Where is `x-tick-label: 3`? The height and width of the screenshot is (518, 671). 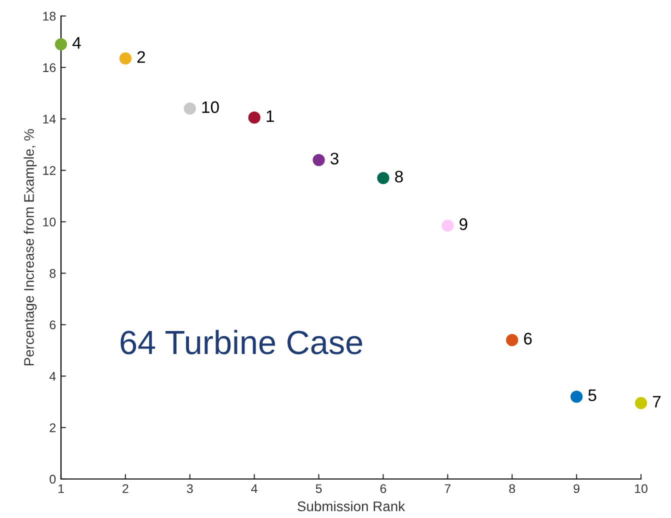
x-tick-label: 3 is located at coordinates (189, 489).